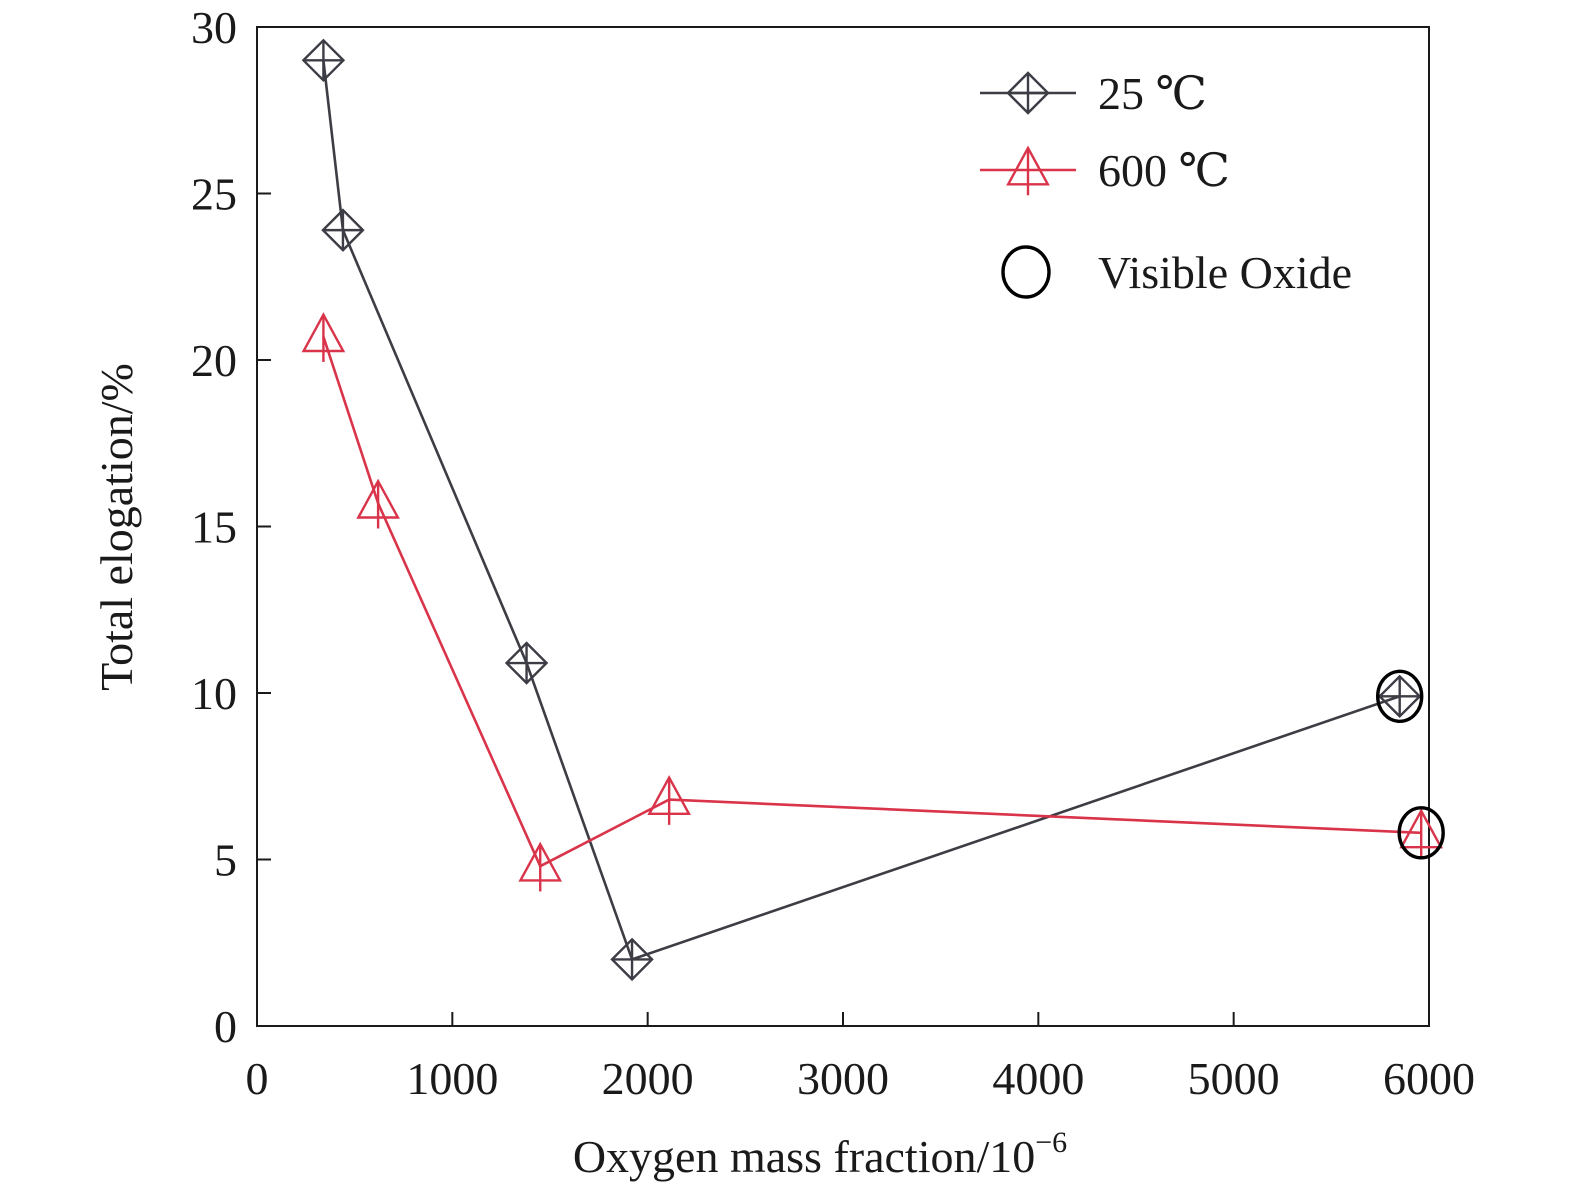 This screenshot has height=1197, width=1575. I want to click on x-axis-title: Oxygen mass fraction/10−6, so click(820, 1154).